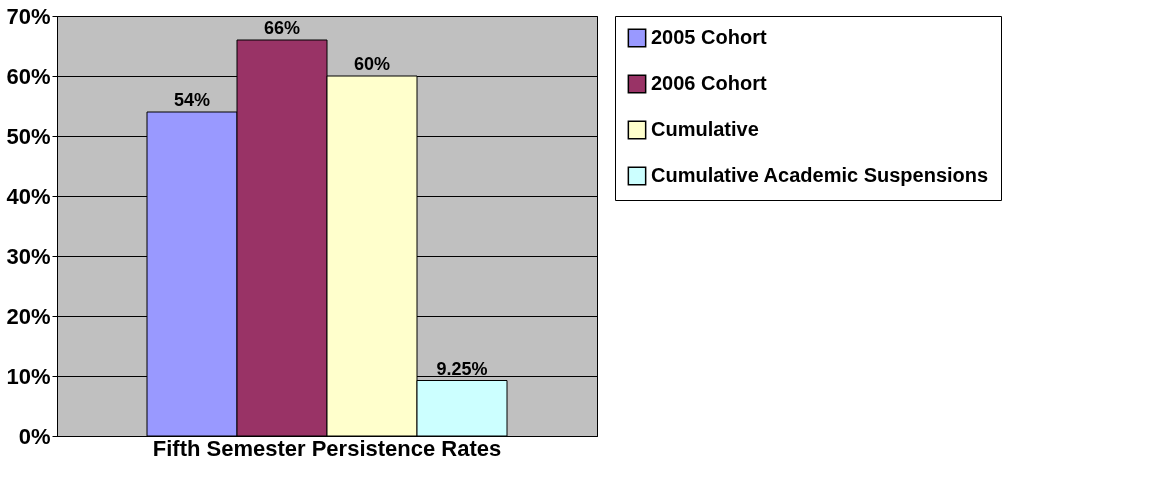  I want to click on y-tick-label: 50%, so click(28, 136).